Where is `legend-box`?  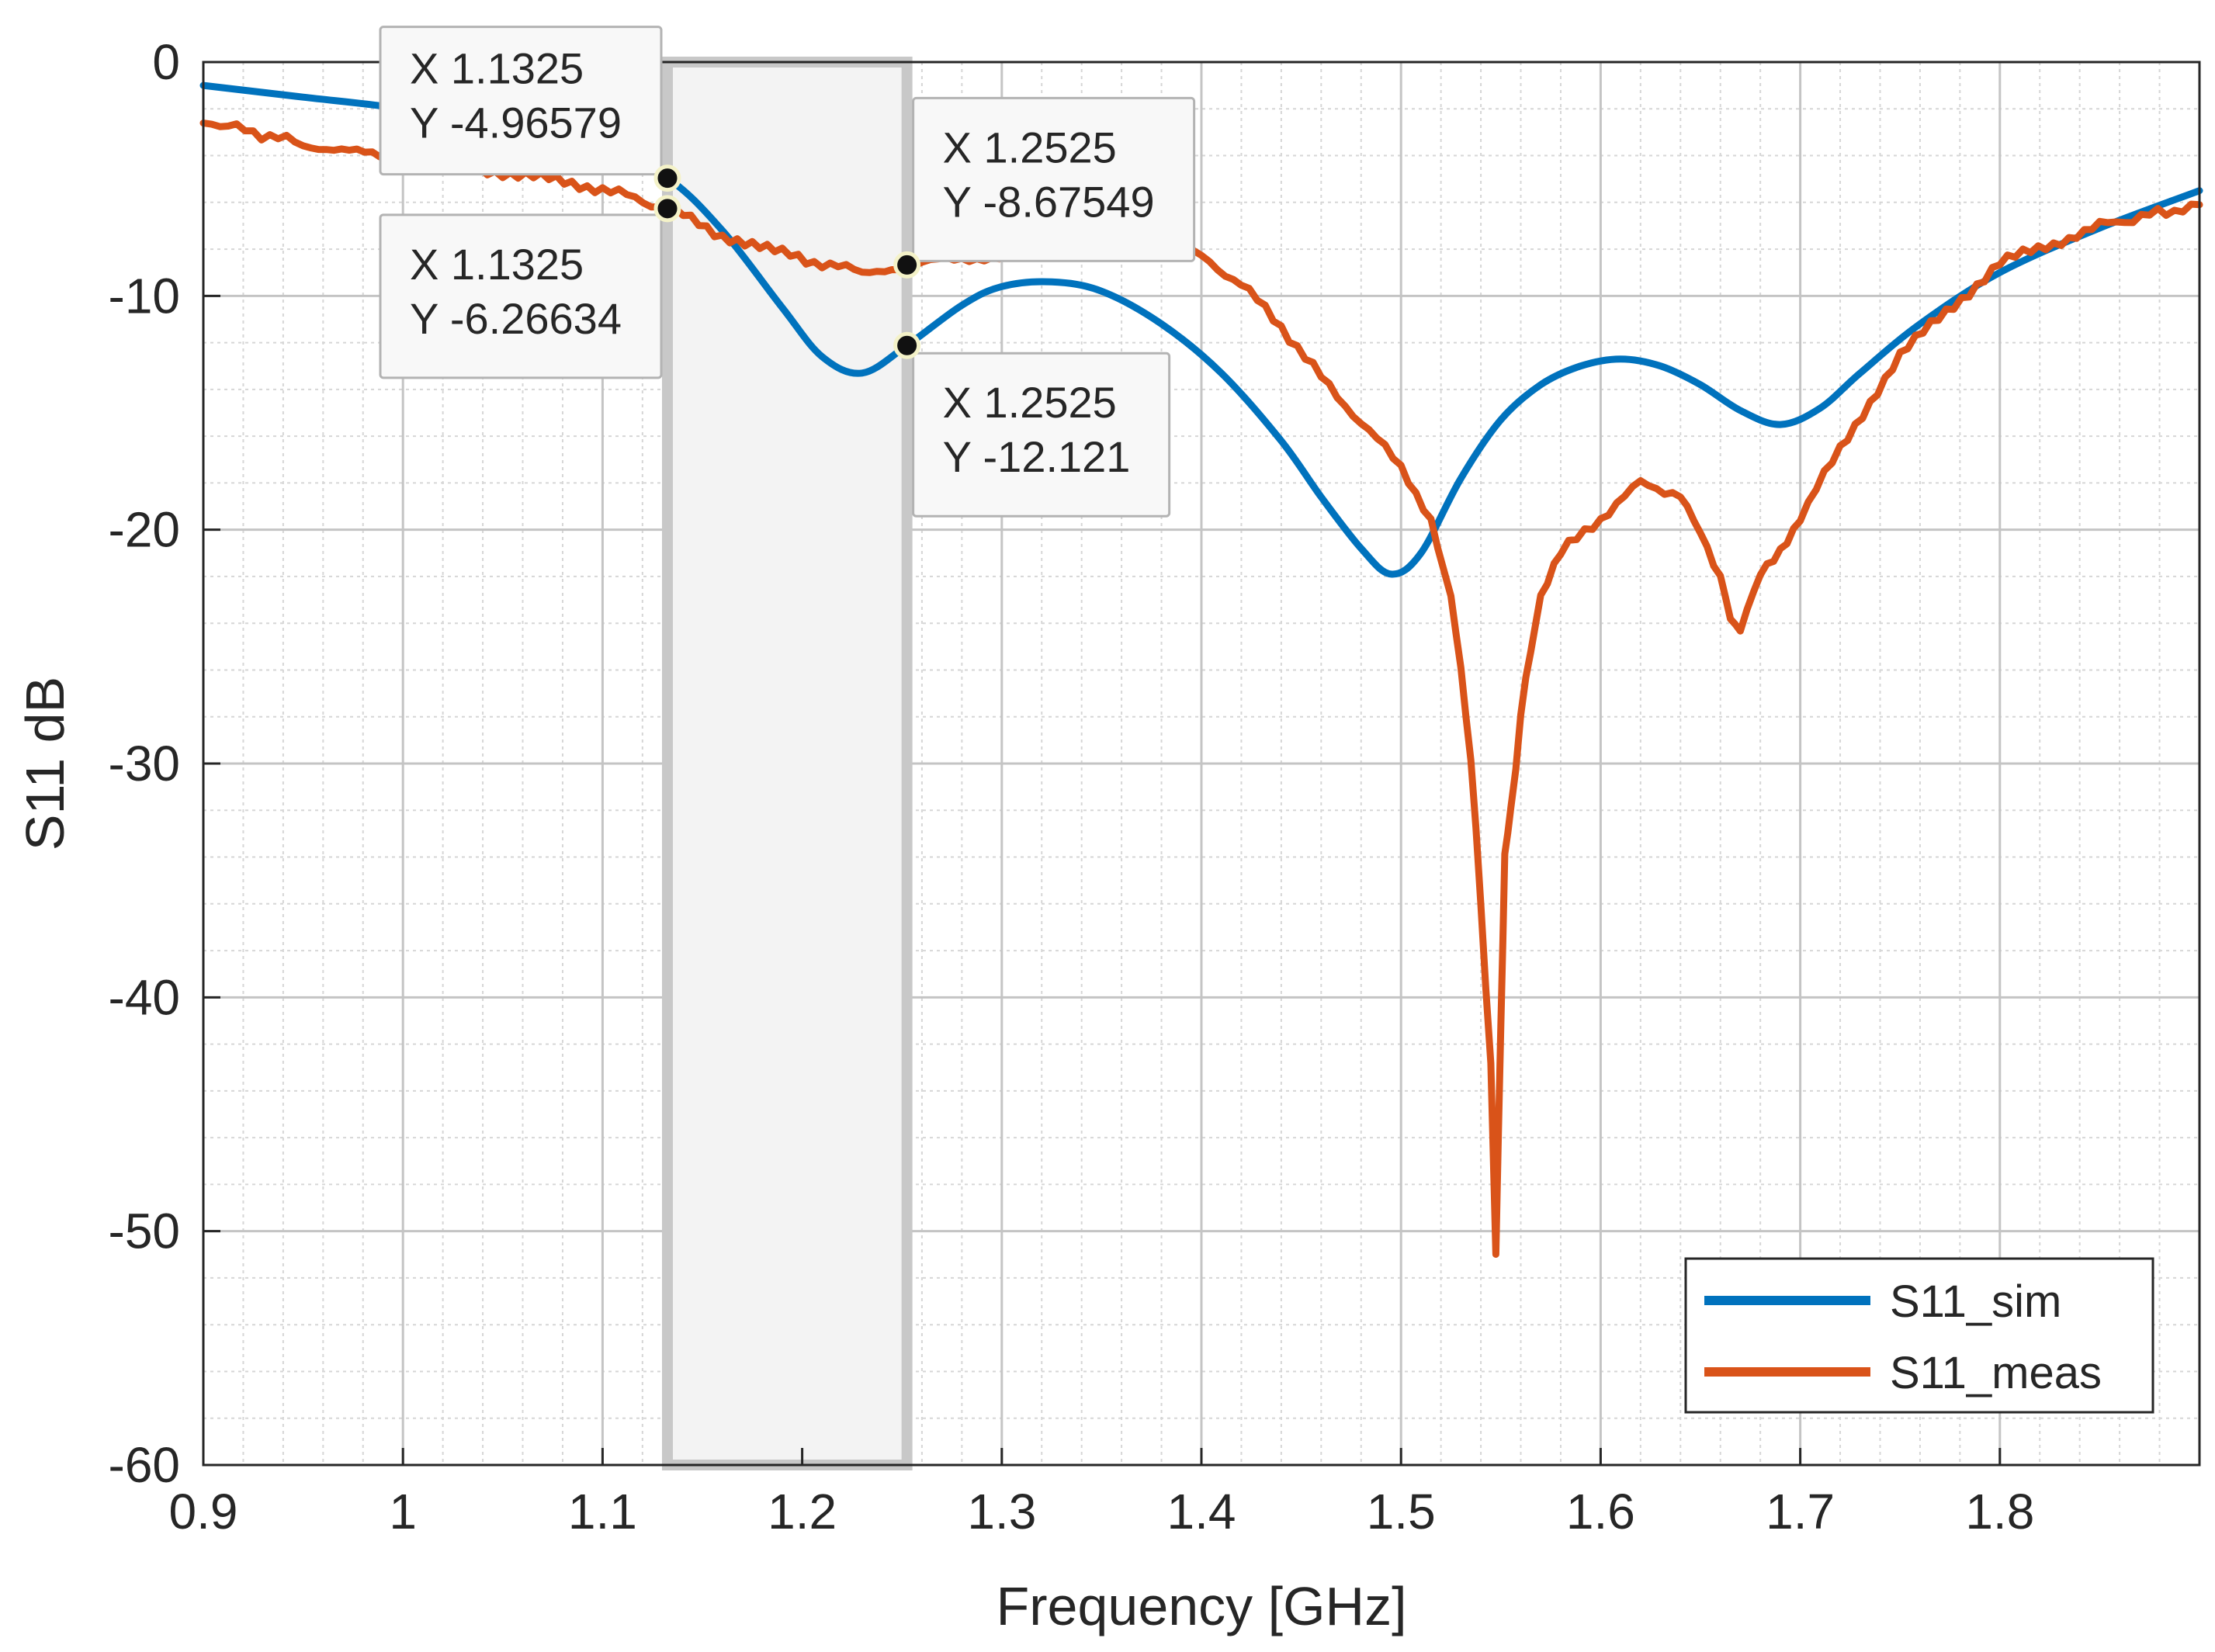 legend-box is located at coordinates (1919, 1335).